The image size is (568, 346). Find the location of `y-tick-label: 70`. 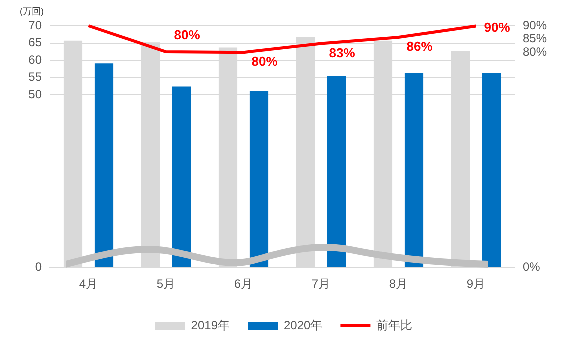

y-tick-label: 70 is located at coordinates (35, 25).